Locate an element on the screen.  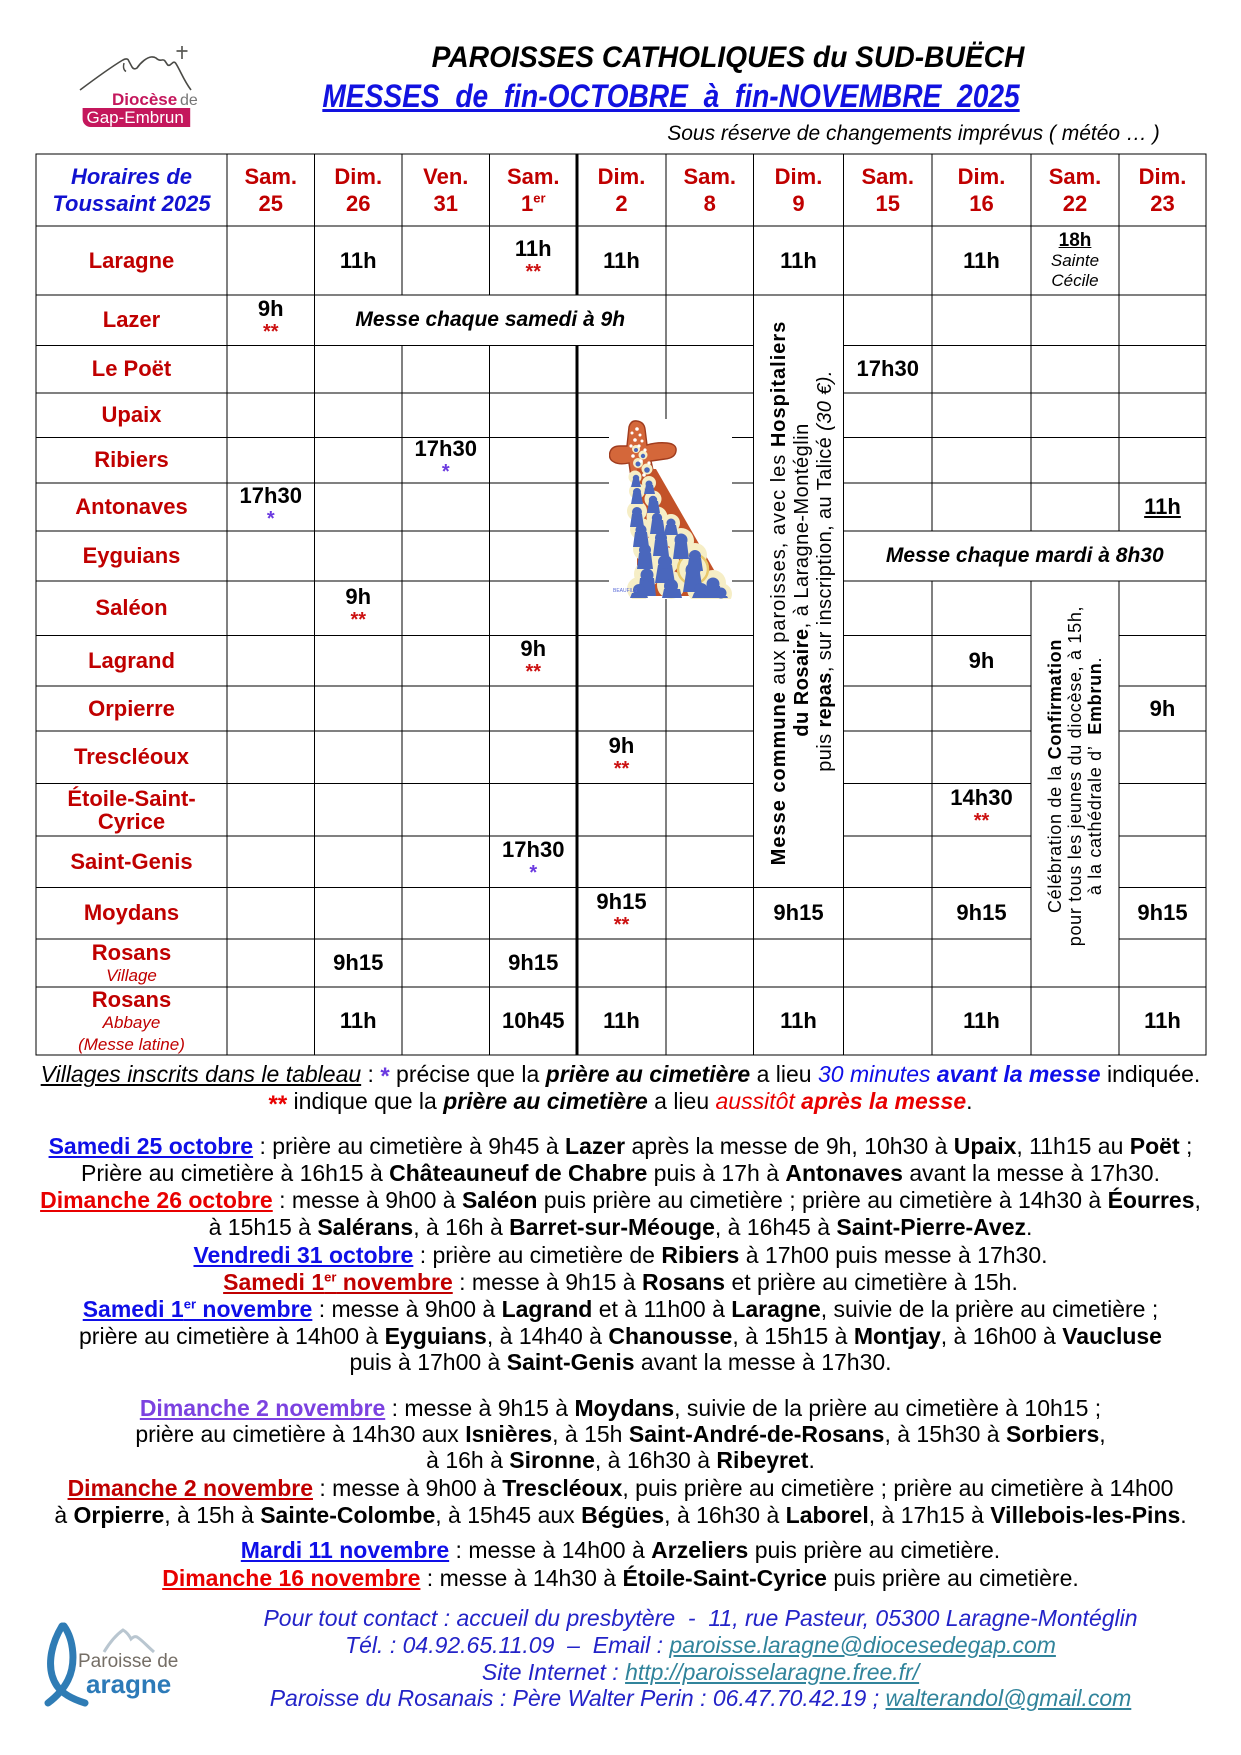
svg-text: de is located at coordinates (189, 100).